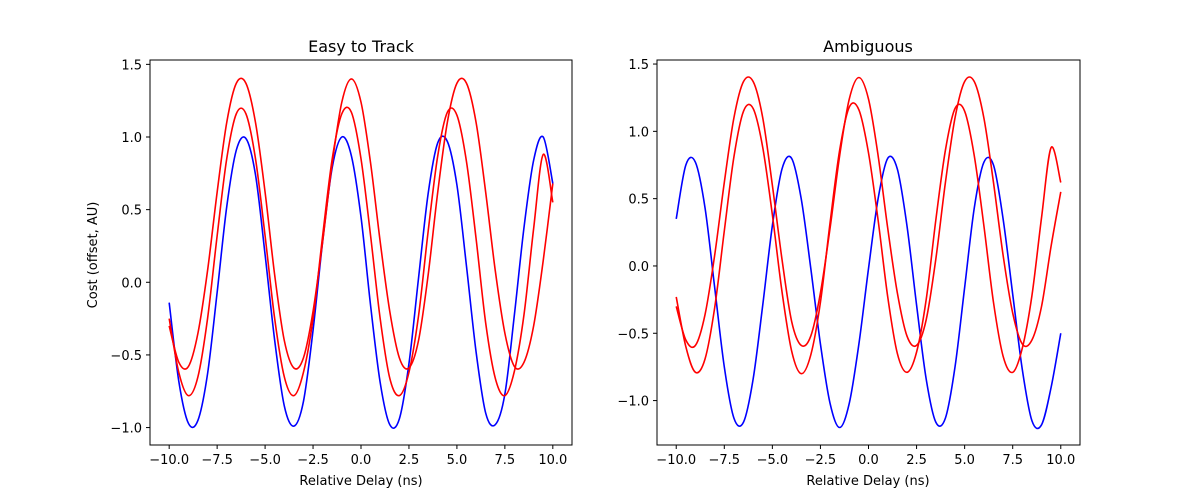 The height and width of the screenshot is (500, 1200). Describe the element at coordinates (361, 46) in the screenshot. I see `chart-title: Easy to Track` at that location.